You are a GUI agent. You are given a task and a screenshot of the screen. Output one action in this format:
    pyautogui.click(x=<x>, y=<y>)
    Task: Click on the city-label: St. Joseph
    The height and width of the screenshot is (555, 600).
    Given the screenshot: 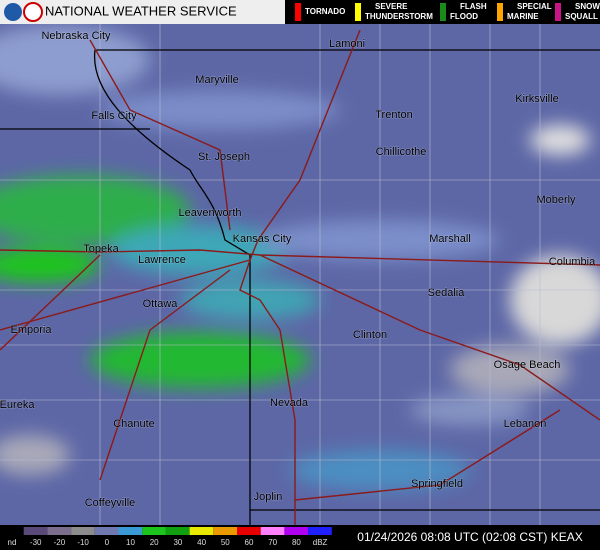 What is the action you would take?
    pyautogui.click(x=224, y=157)
    